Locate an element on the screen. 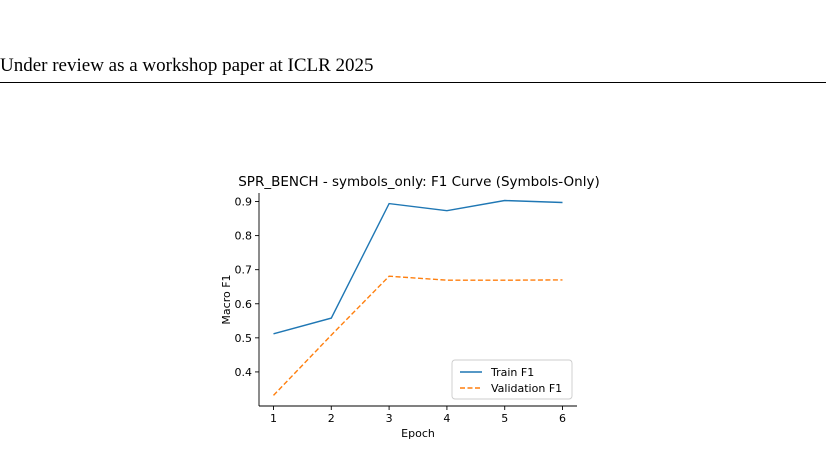 This screenshot has height=473, width=826. x-tick-label: 6 is located at coordinates (562, 418).